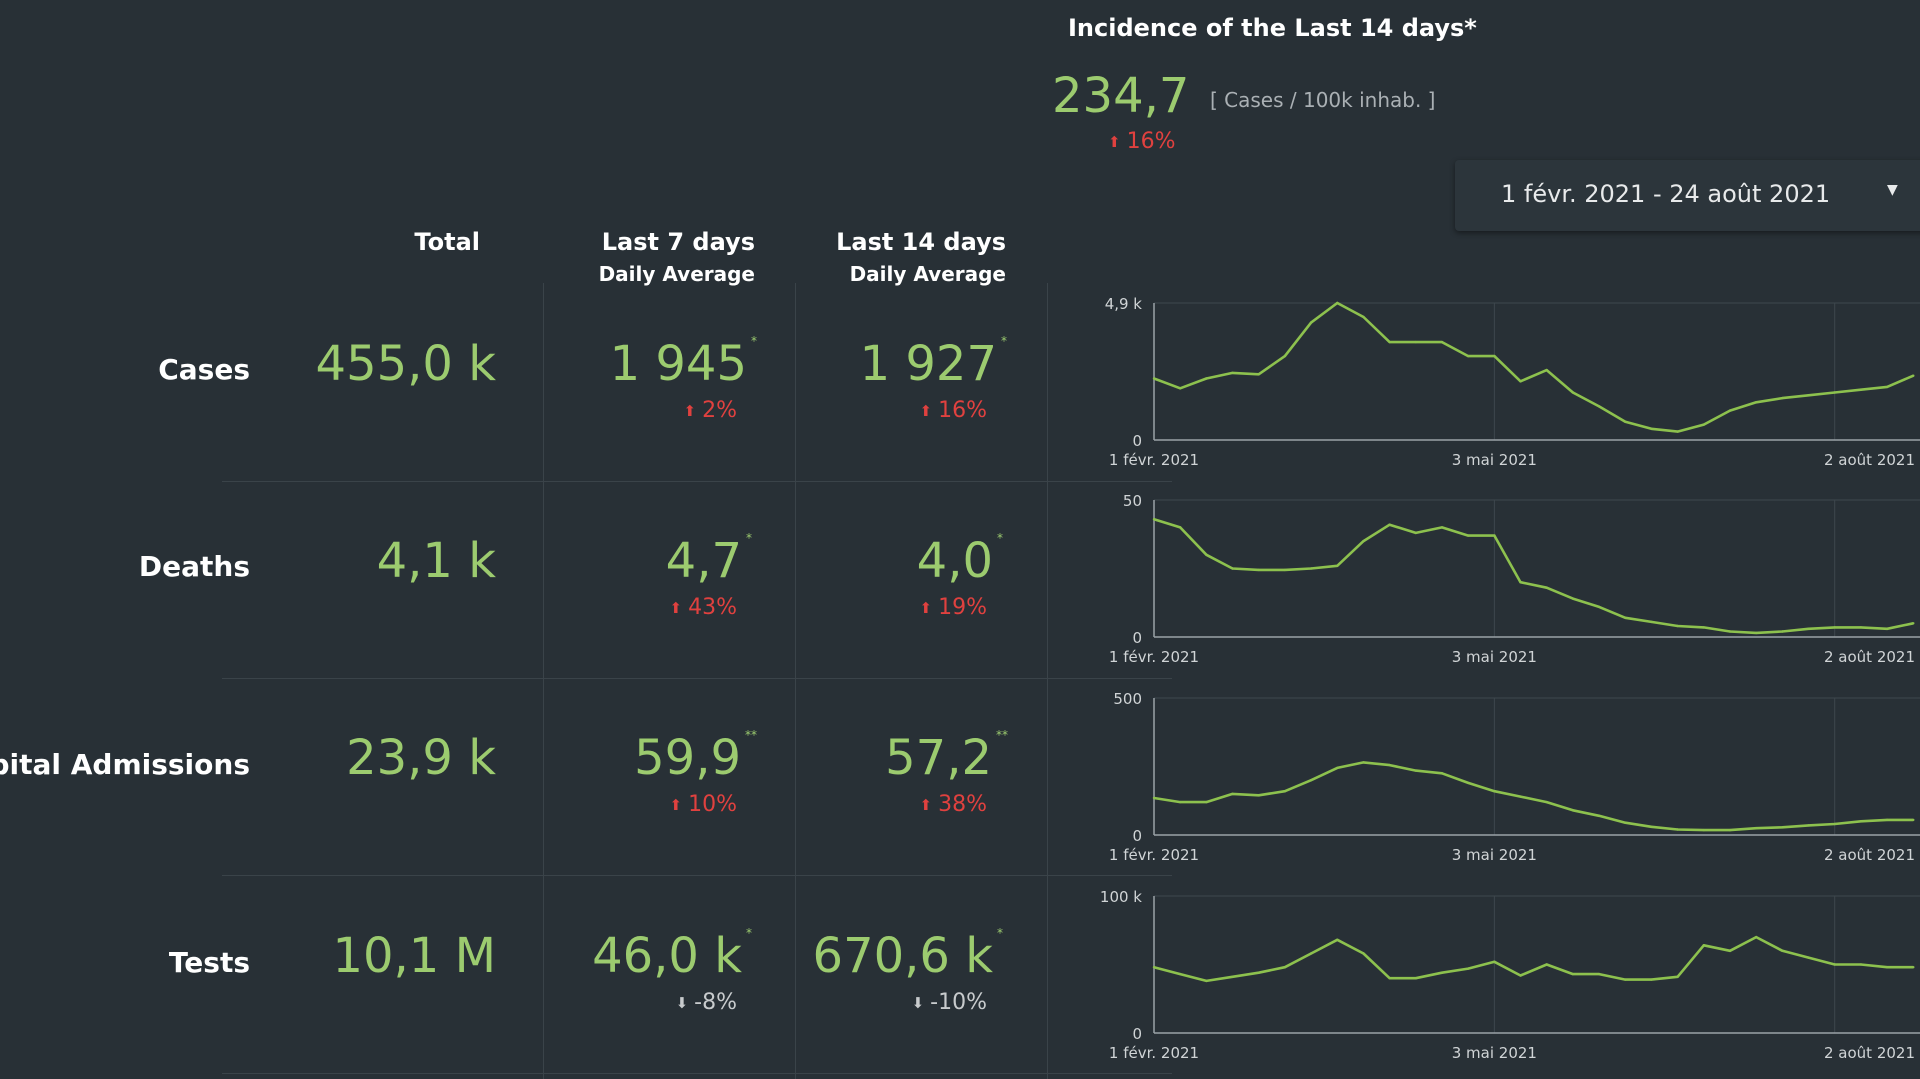  I want to click on last7-value: 1 945 *, so click(683, 363).